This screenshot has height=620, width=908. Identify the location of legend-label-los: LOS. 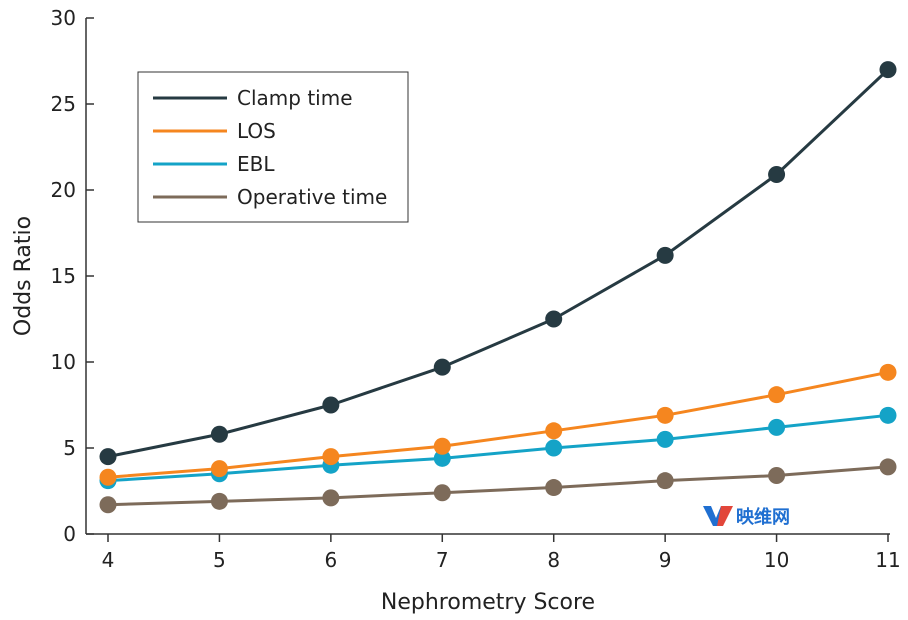
(256, 131).